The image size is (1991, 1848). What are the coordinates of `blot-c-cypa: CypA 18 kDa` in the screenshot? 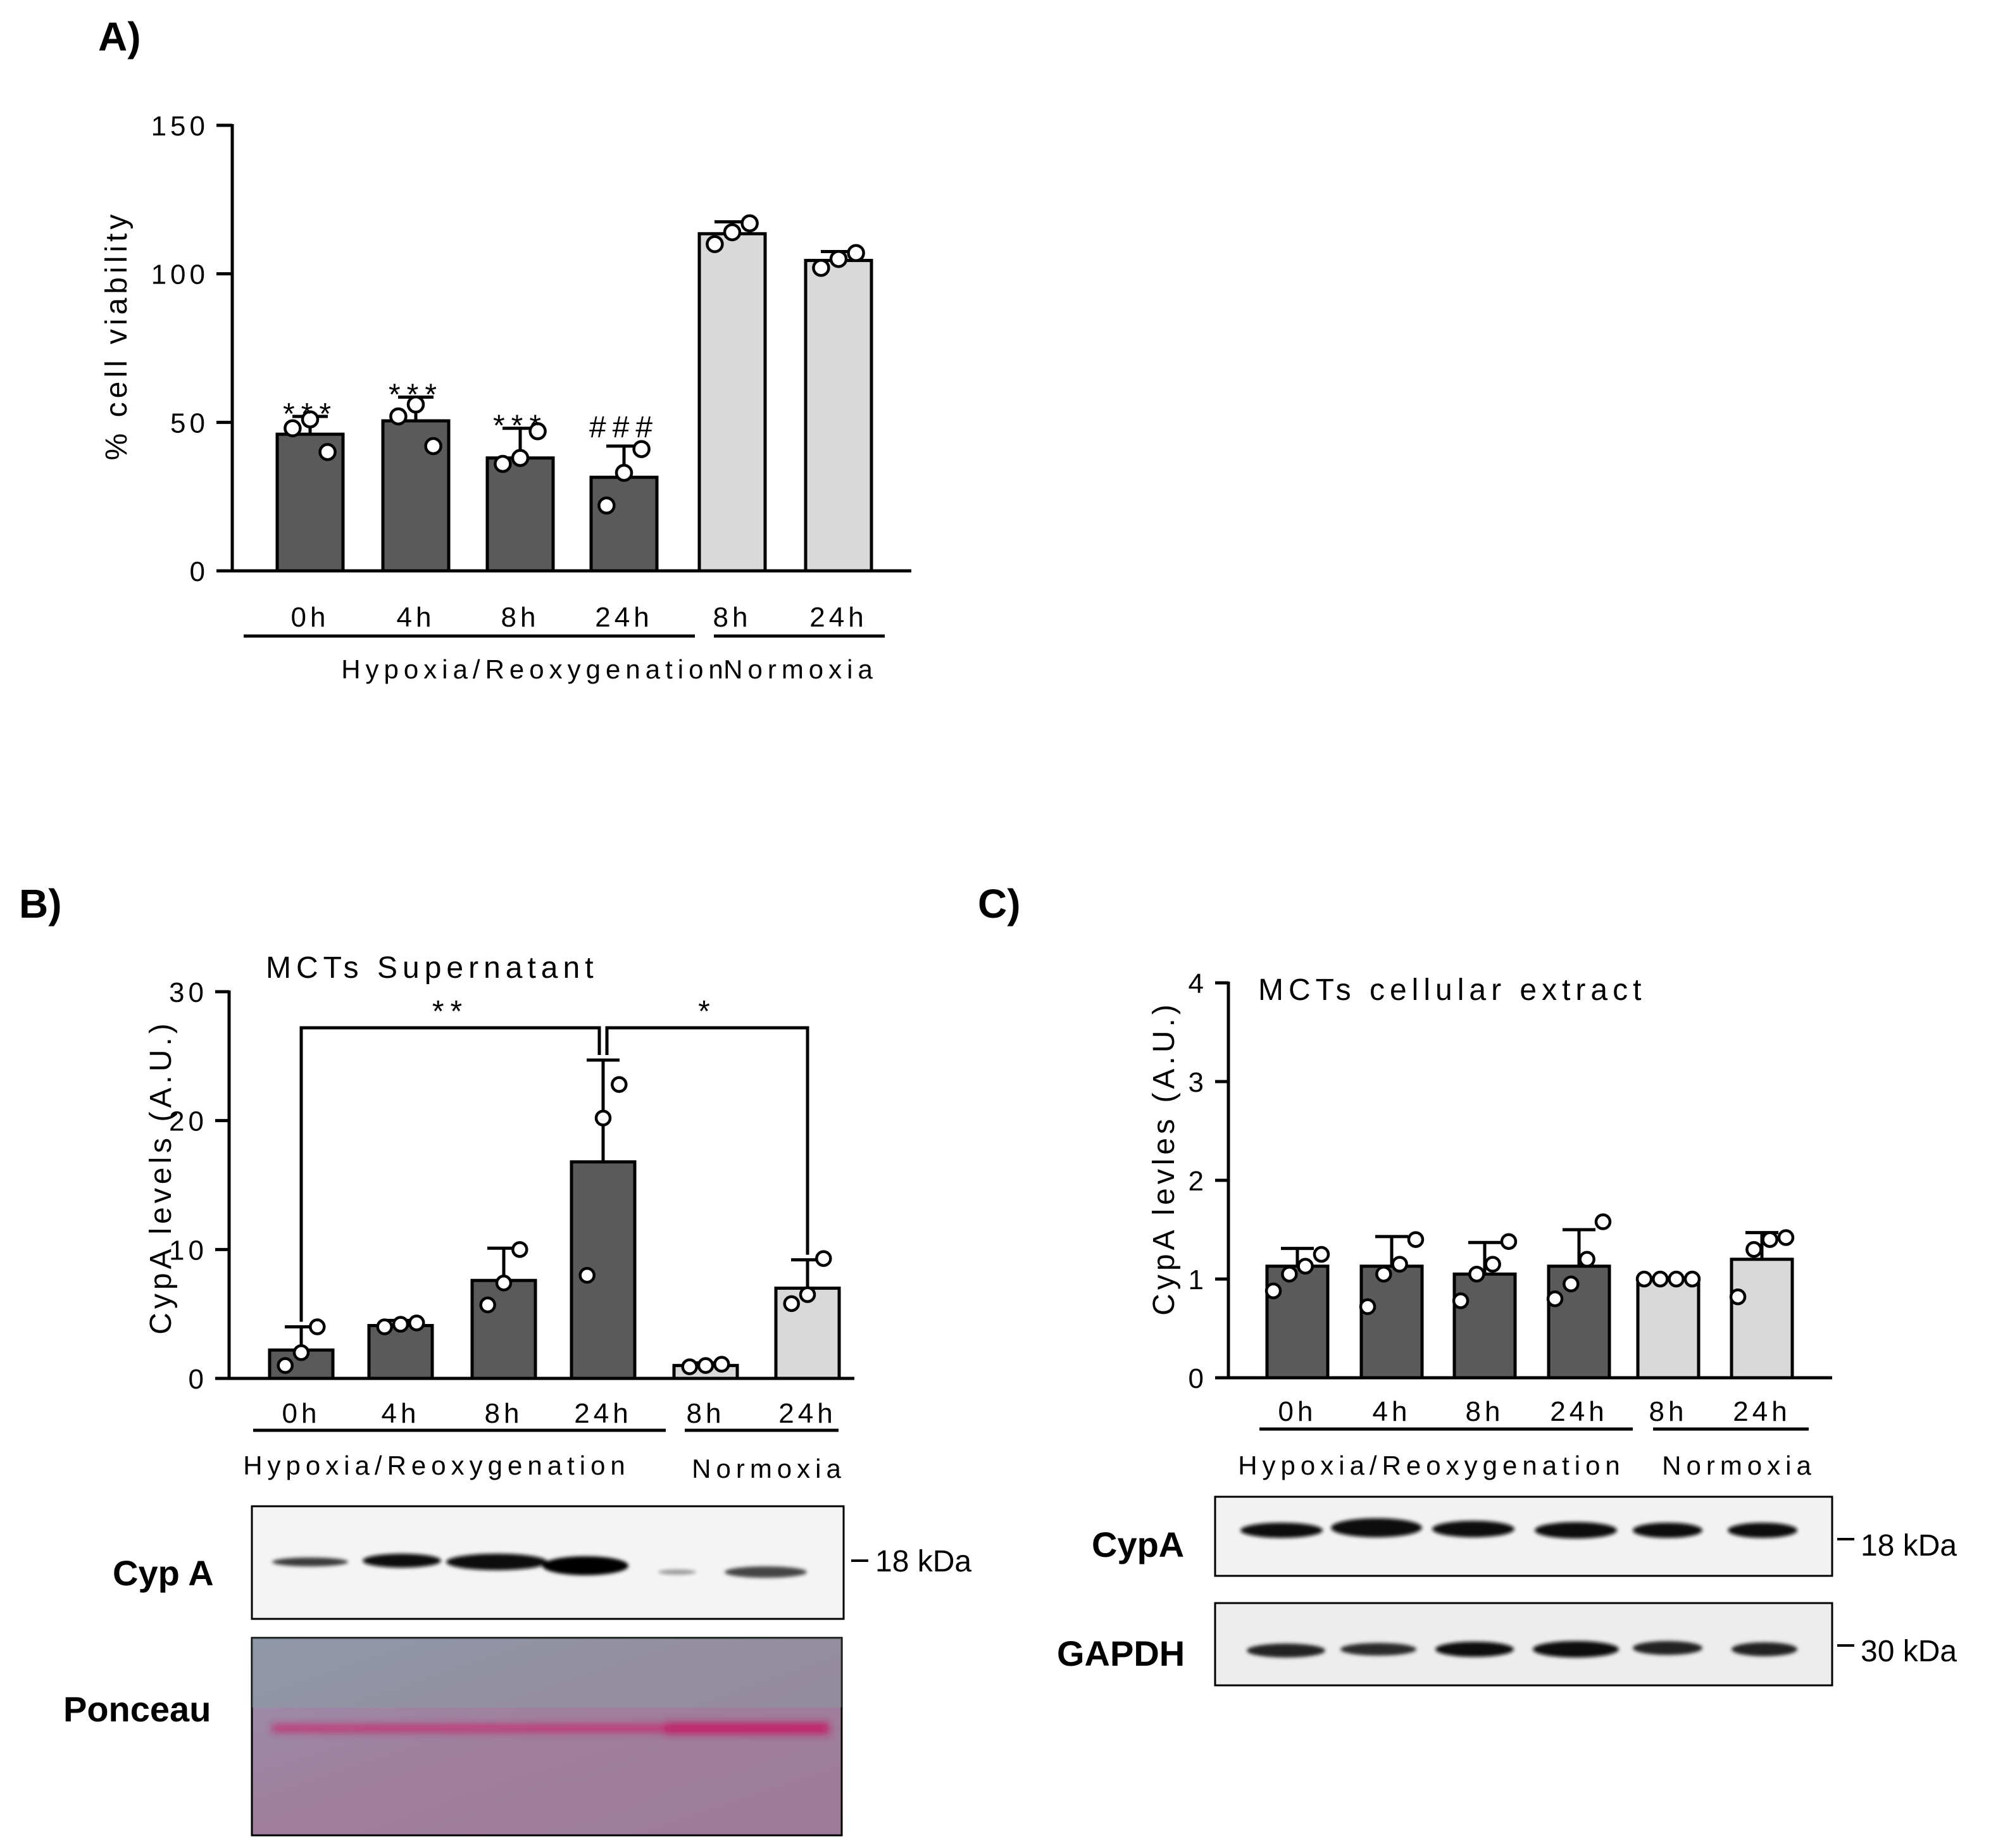 It's located at (1524, 1536).